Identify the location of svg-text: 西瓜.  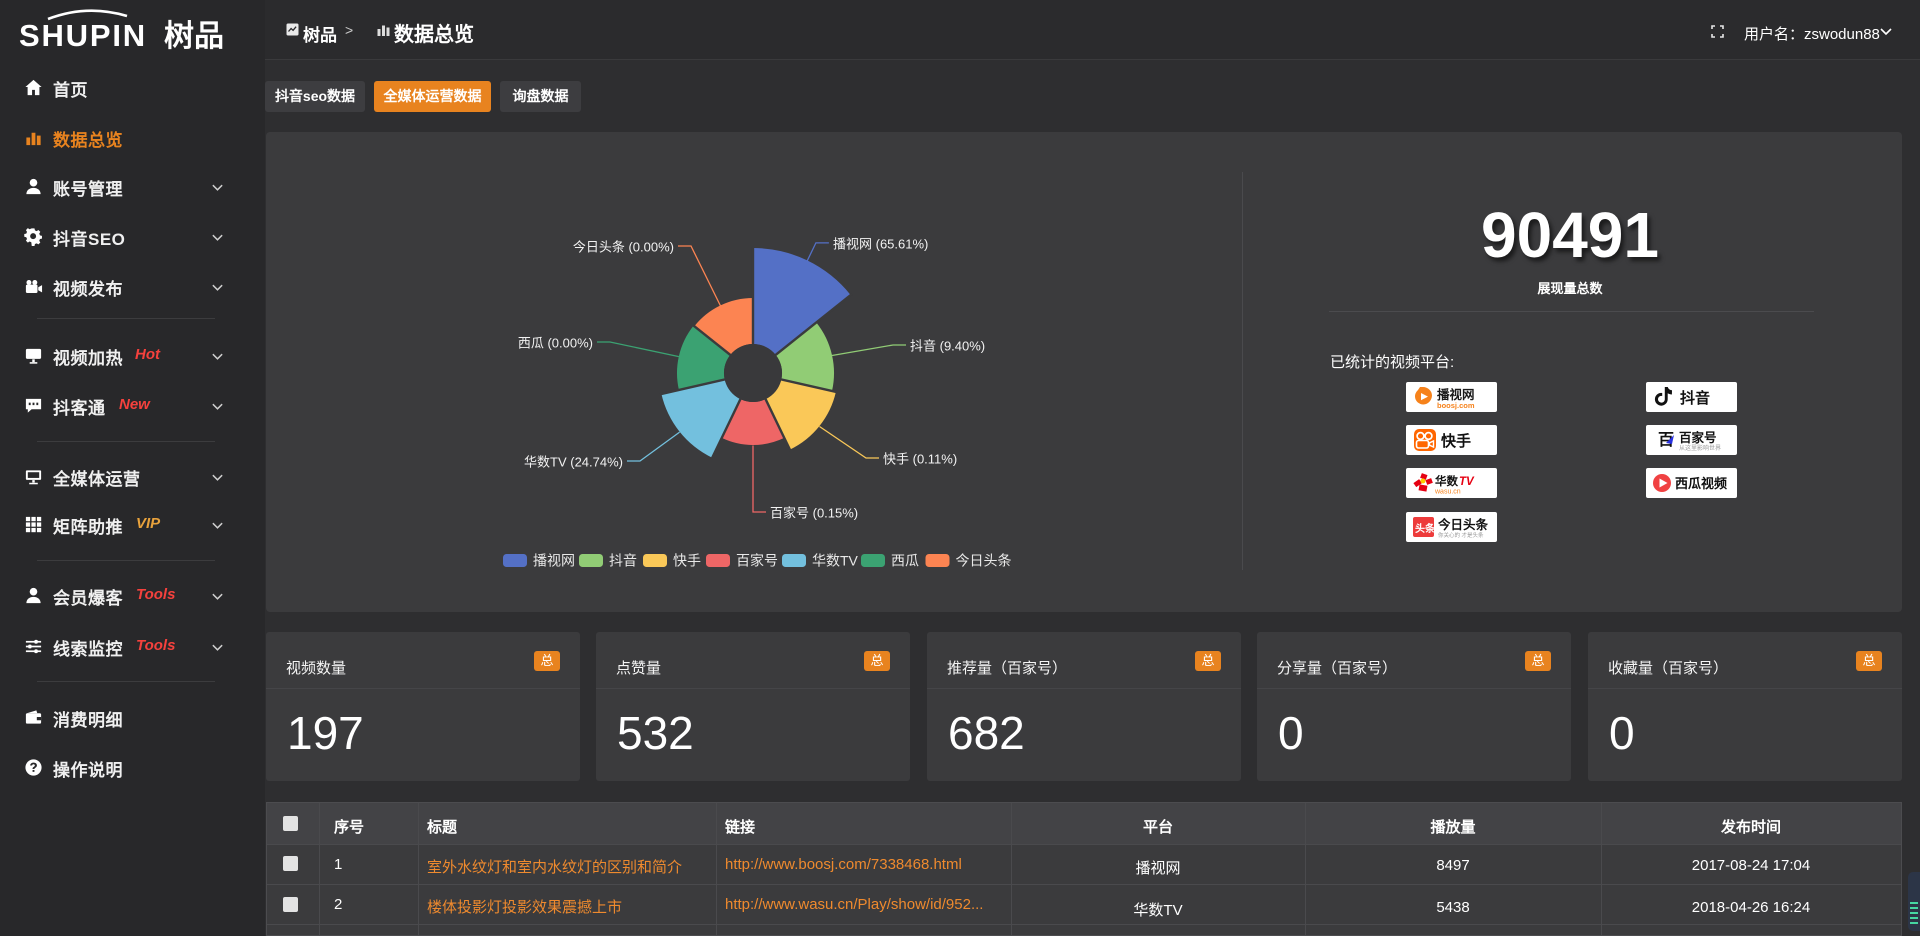
(905, 561).